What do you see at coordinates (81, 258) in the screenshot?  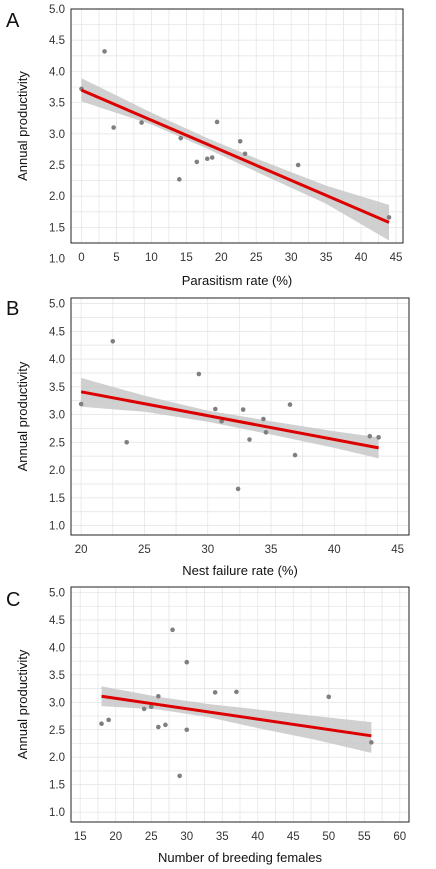 I see `x-tick-label: 0` at bounding box center [81, 258].